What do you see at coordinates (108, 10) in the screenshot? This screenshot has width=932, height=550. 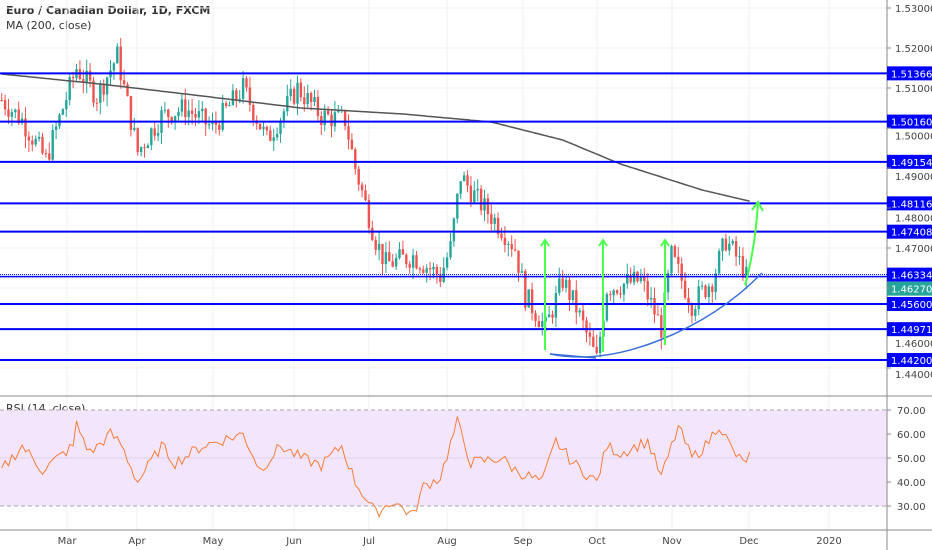 I see `chart-title: Euro / Canadian Dollar, 1D, FXCM` at bounding box center [108, 10].